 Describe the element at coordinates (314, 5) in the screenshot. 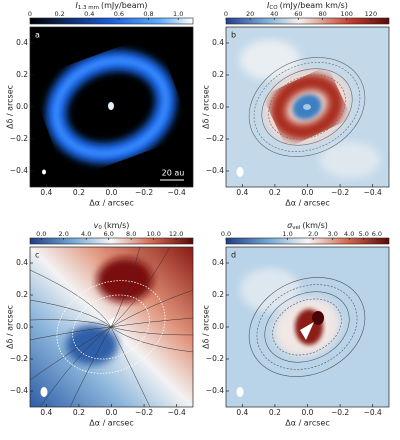

I see `colorbar-unit: (mJy/beam km/s)` at that location.